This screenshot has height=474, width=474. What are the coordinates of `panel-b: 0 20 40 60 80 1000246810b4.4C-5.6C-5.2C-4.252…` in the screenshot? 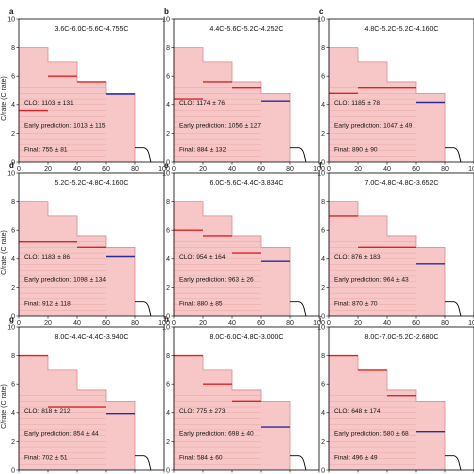 It's located at (243, 90).